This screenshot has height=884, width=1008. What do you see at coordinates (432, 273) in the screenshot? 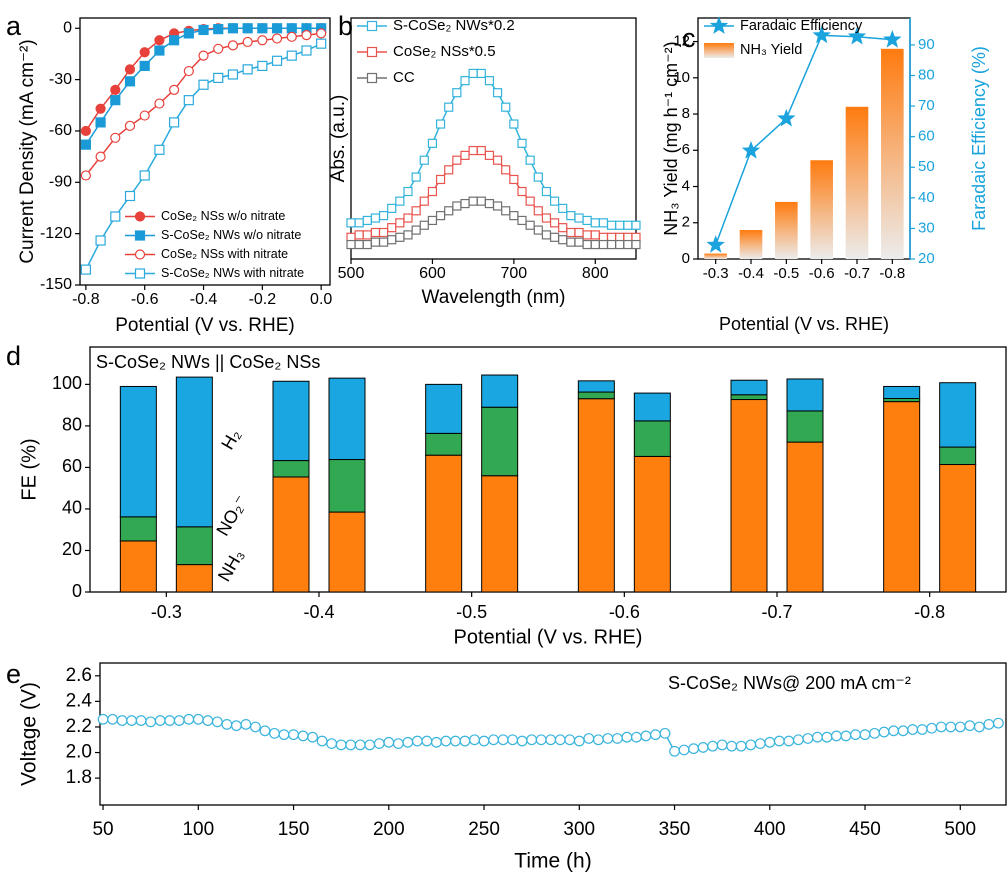
I see `x-tick-label: 600` at bounding box center [432, 273].